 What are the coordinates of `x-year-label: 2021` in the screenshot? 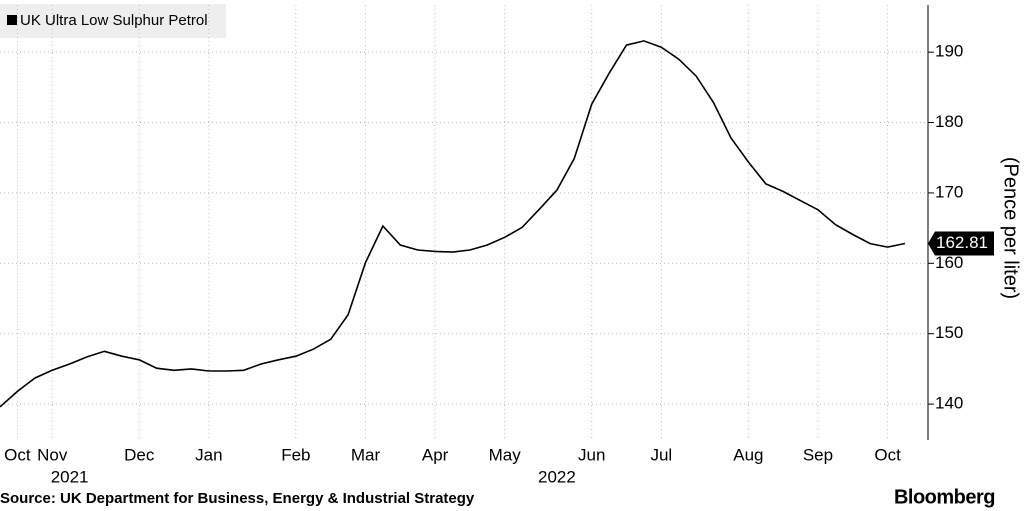 It's located at (70, 476).